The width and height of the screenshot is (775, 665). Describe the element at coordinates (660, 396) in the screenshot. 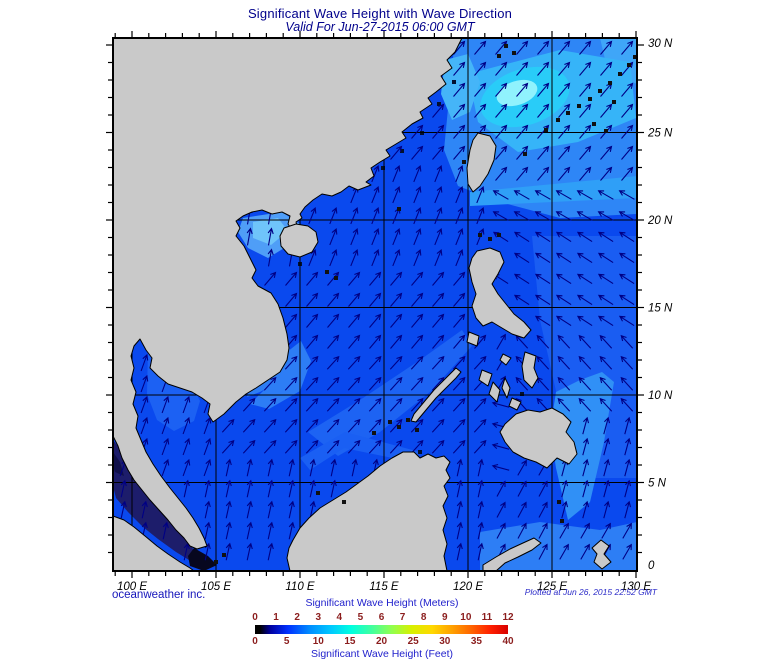

I see `lat-label: 10 N` at that location.